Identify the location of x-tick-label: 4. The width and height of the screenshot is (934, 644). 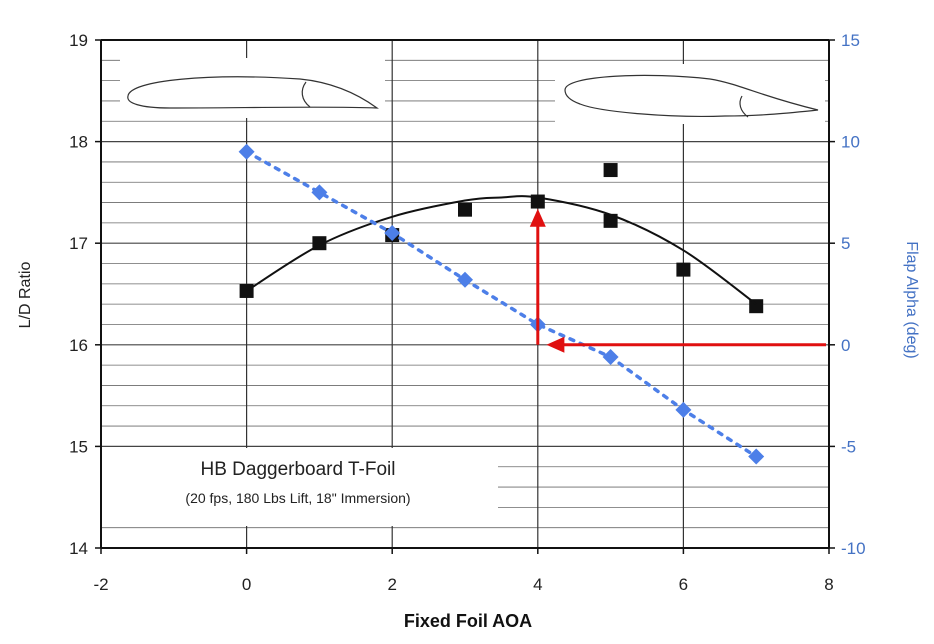
(537, 584).